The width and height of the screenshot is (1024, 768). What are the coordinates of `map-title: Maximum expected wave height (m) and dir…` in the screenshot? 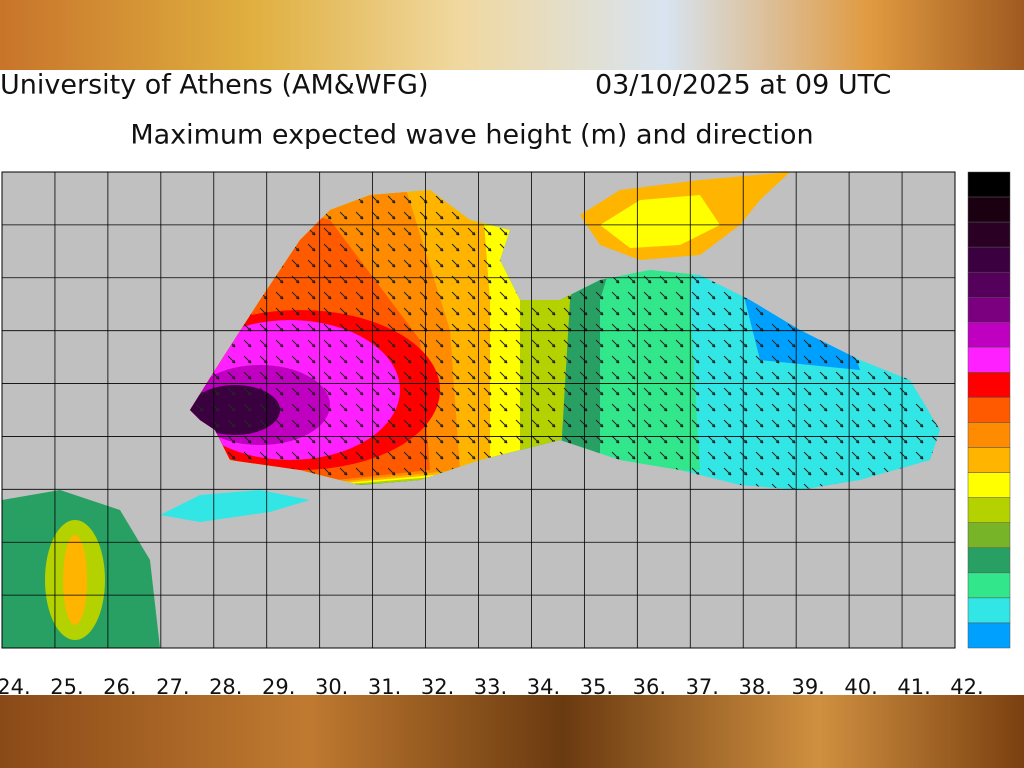 It's located at (471, 135).